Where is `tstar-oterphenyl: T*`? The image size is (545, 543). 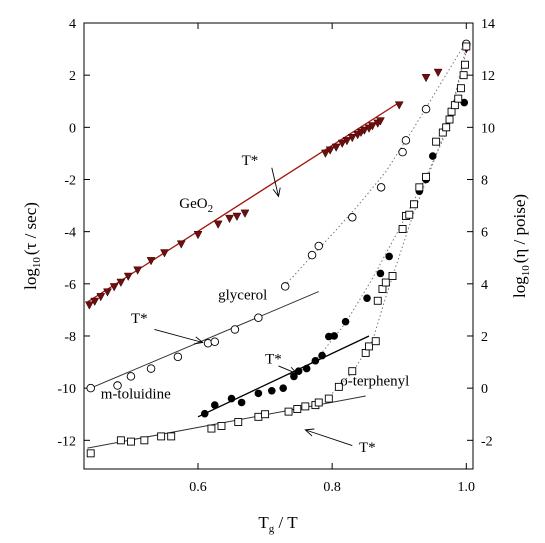
tstar-oterphenyl: T* is located at coordinates (367, 448).